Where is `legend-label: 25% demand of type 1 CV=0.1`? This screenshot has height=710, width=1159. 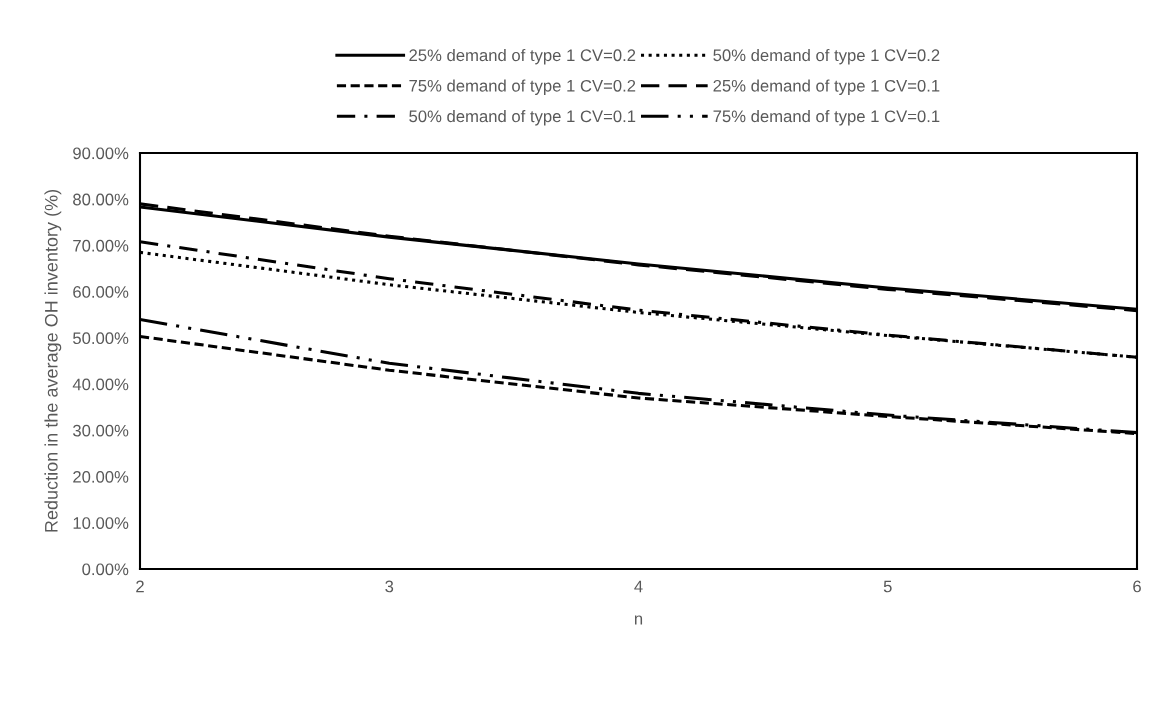 legend-label: 25% demand of type 1 CV=0.1 is located at coordinates (826, 87).